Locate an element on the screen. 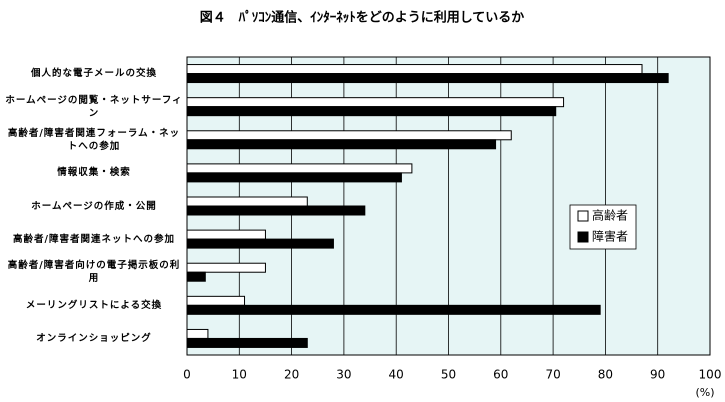 Image resolution: width=725 pixels, height=402 pixels. category-label: 高齢者/障害者関連ネットへの参加 is located at coordinates (94, 239).